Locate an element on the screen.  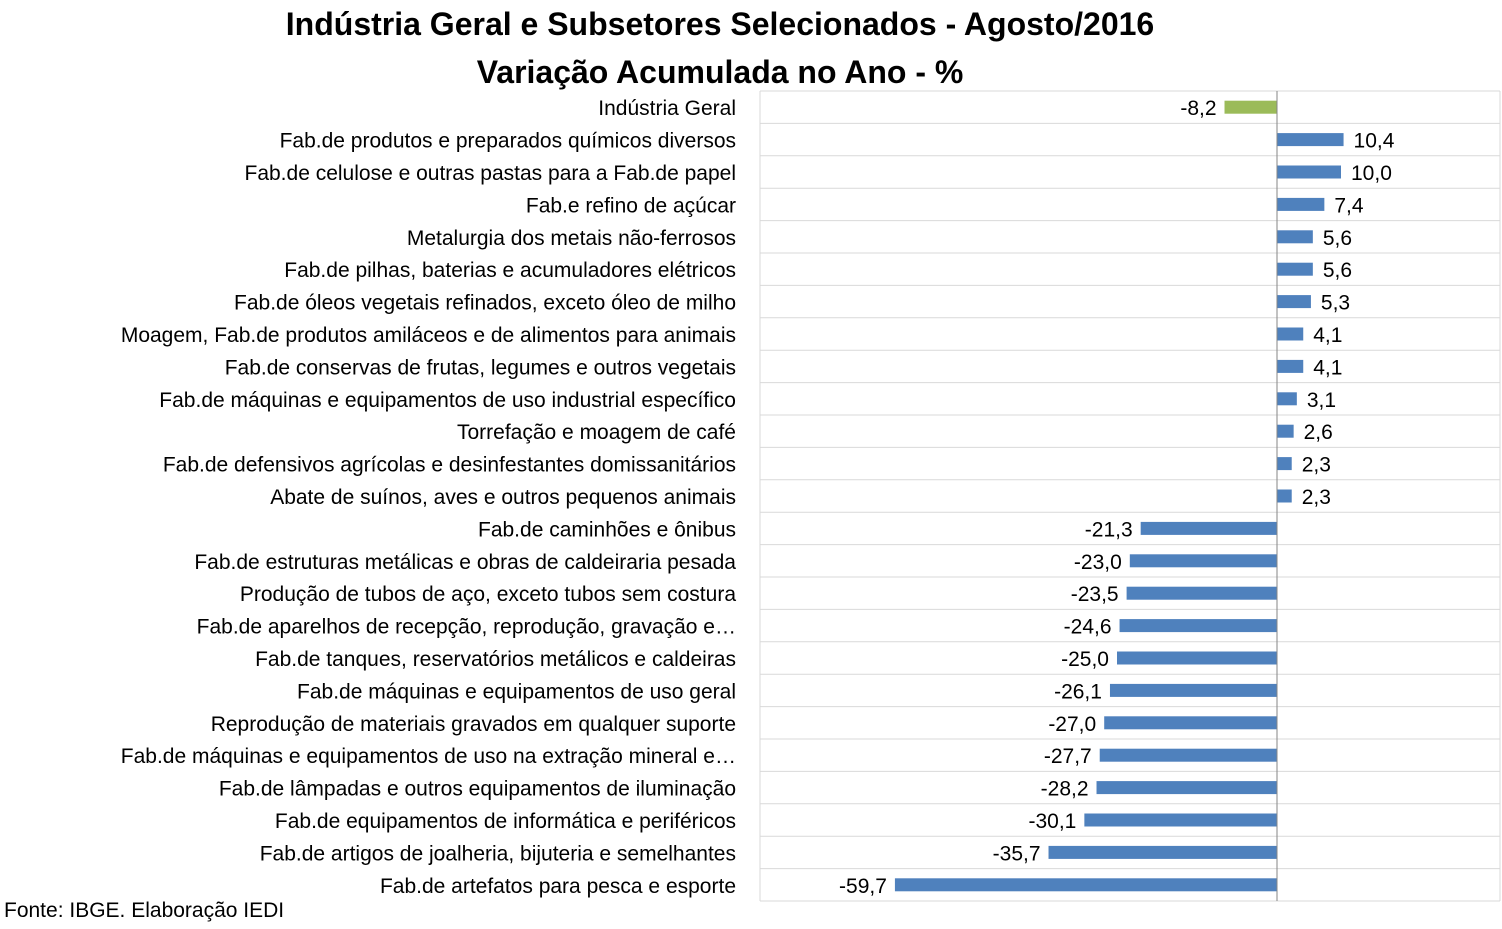
data-label: 7,4 is located at coordinates (1349, 205).